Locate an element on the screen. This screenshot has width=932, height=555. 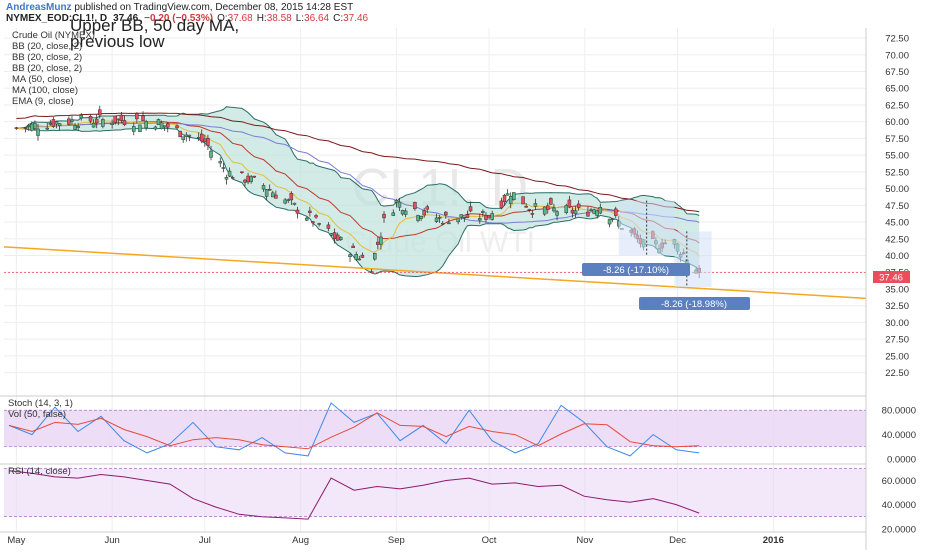
price-tick-label: 62.50 is located at coordinates (897, 105).